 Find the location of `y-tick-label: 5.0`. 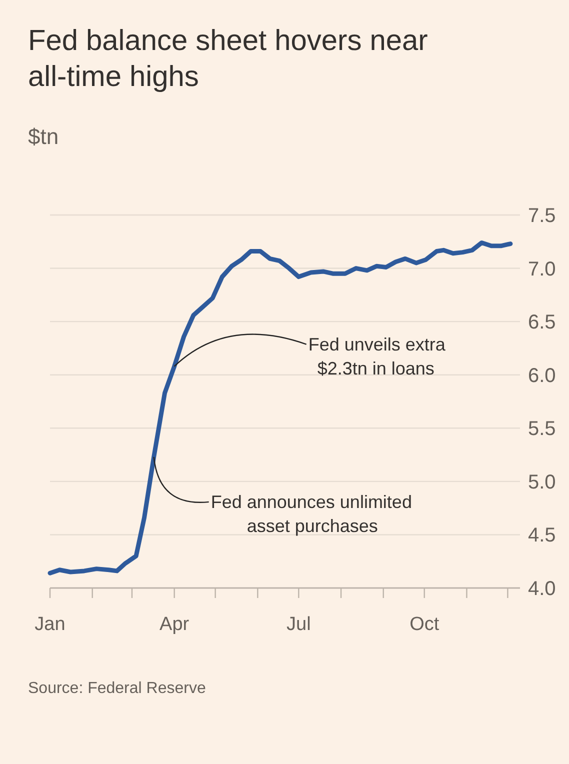

y-tick-label: 5.0 is located at coordinates (542, 482).